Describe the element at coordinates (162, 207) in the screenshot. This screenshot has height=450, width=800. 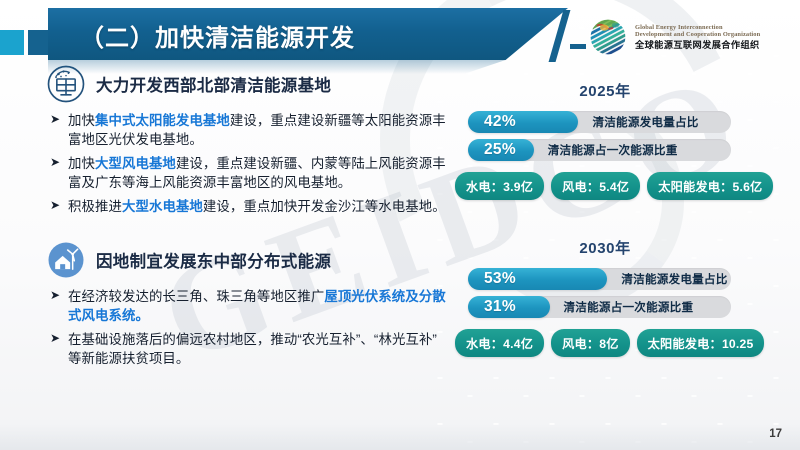
I see `highlighted-phrase: 大型水电基地` at that location.